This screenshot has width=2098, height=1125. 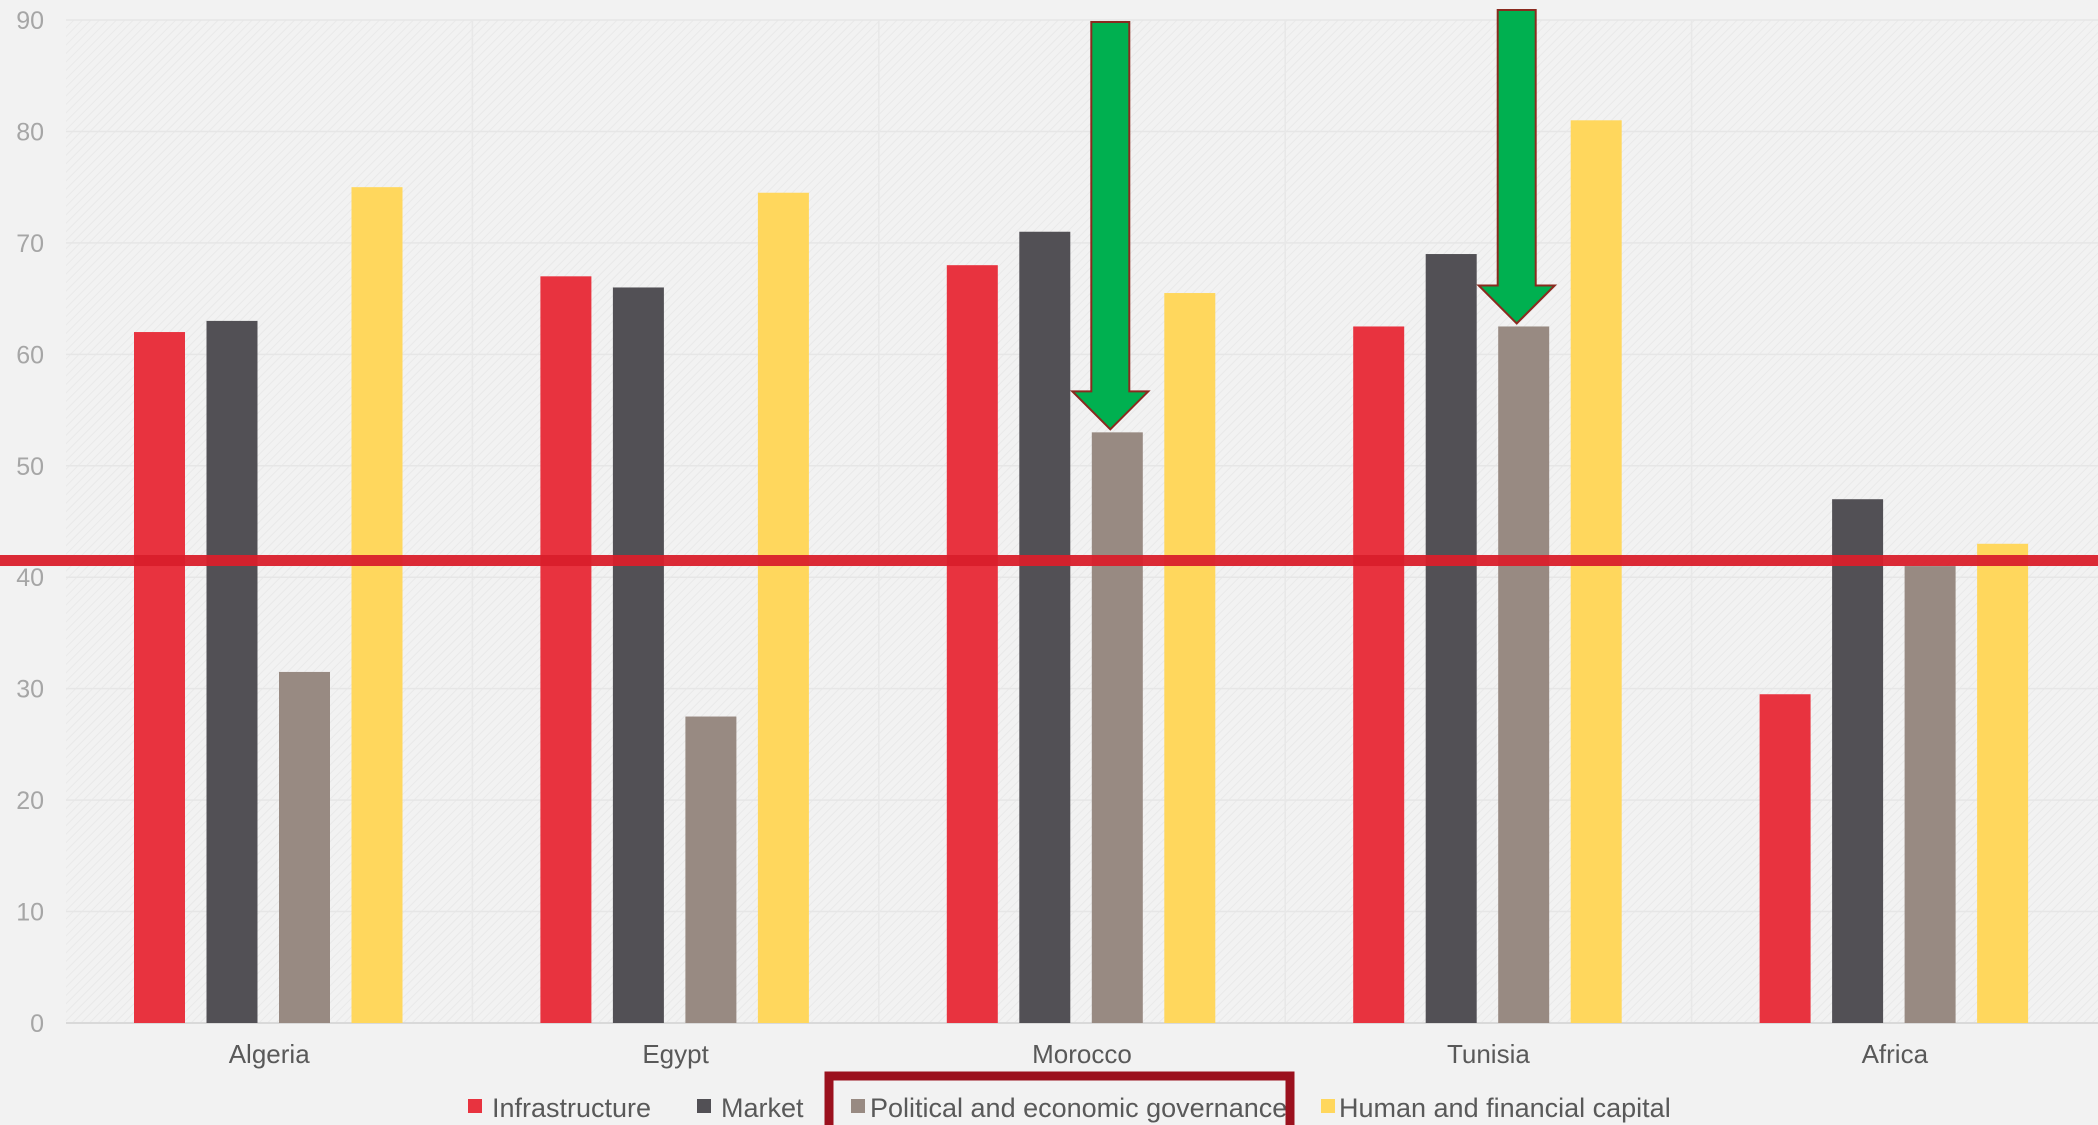 What do you see at coordinates (1328, 1106) in the screenshot?
I see `legend-swatch-human-and-financial-capital` at bounding box center [1328, 1106].